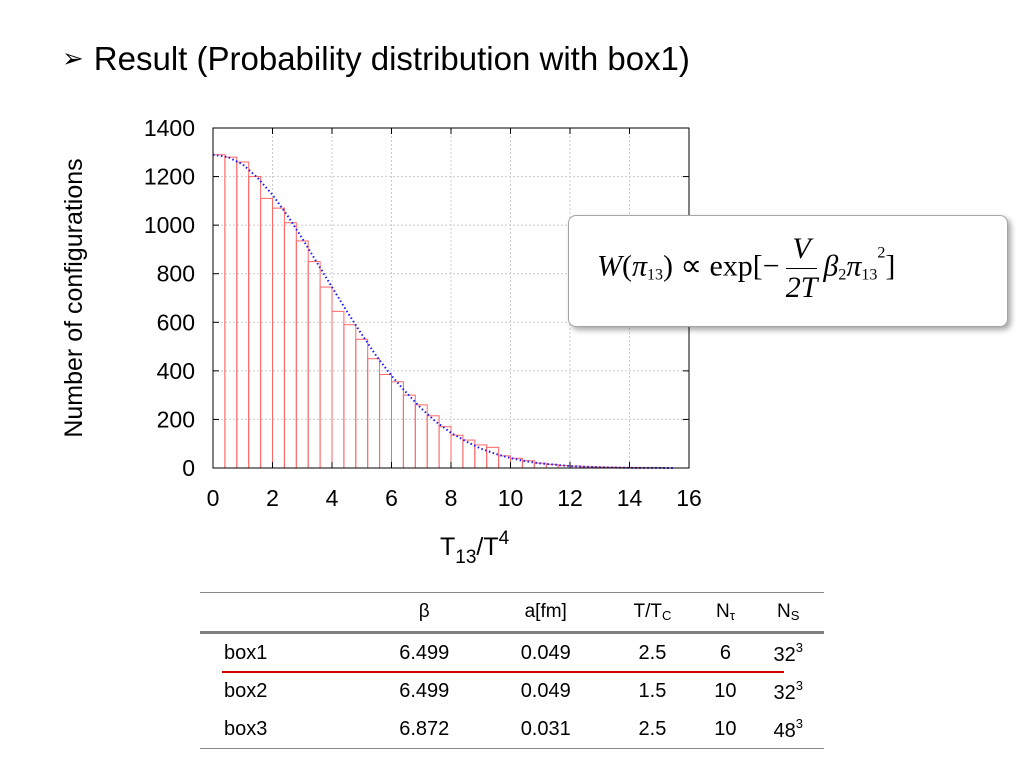  What do you see at coordinates (788, 728) in the screenshot?
I see `cell-ns: 483` at bounding box center [788, 728].